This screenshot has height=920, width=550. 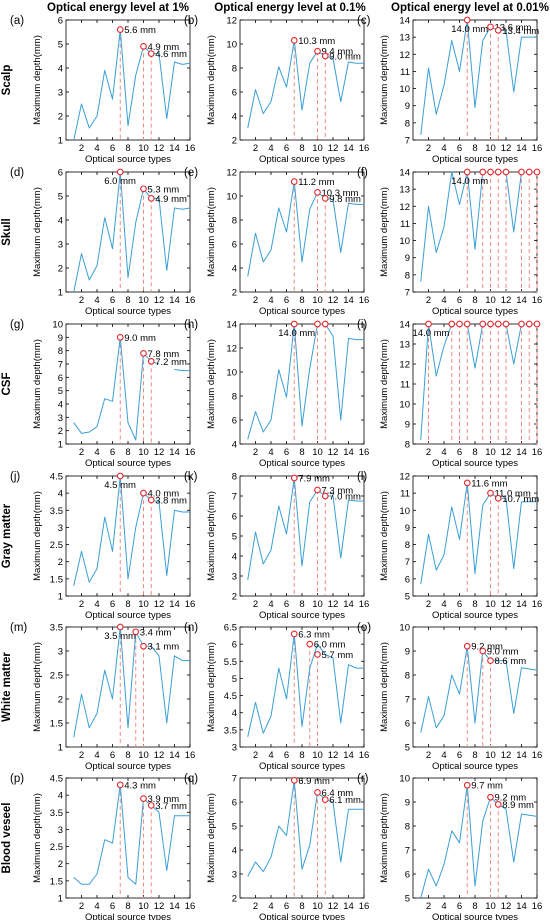 What do you see at coordinates (314, 479) in the screenshot?
I see `data-label: 7.9 mm` at bounding box center [314, 479].